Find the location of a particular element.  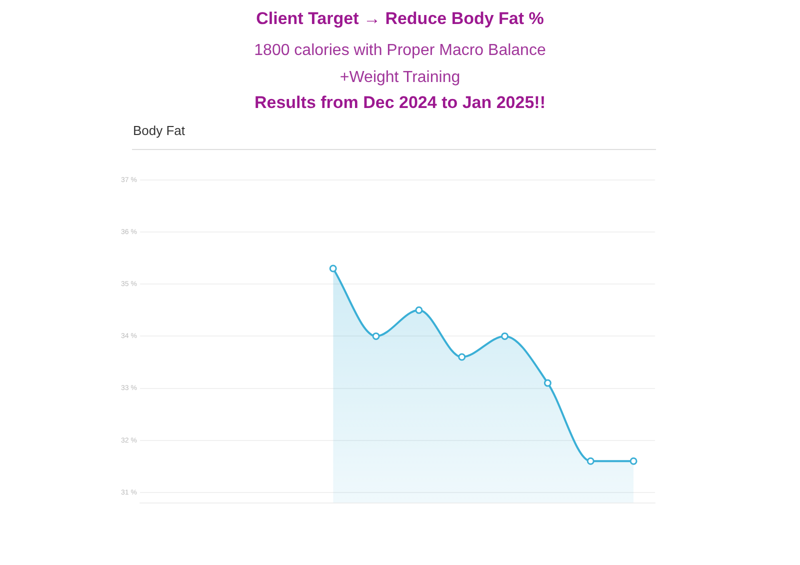

chart-title: Client Target → Reduce Body Fat % is located at coordinates (400, 19).